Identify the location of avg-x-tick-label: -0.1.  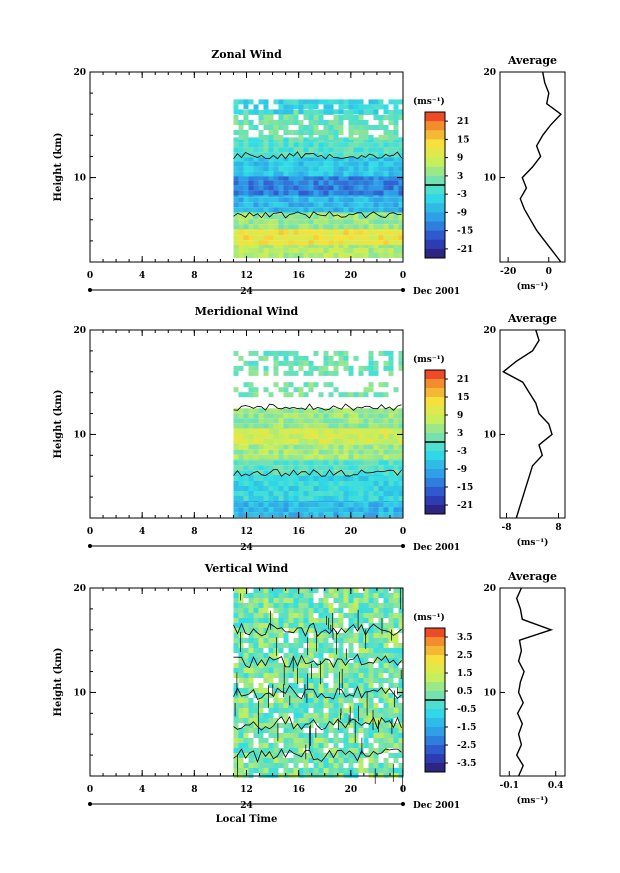
(509, 786).